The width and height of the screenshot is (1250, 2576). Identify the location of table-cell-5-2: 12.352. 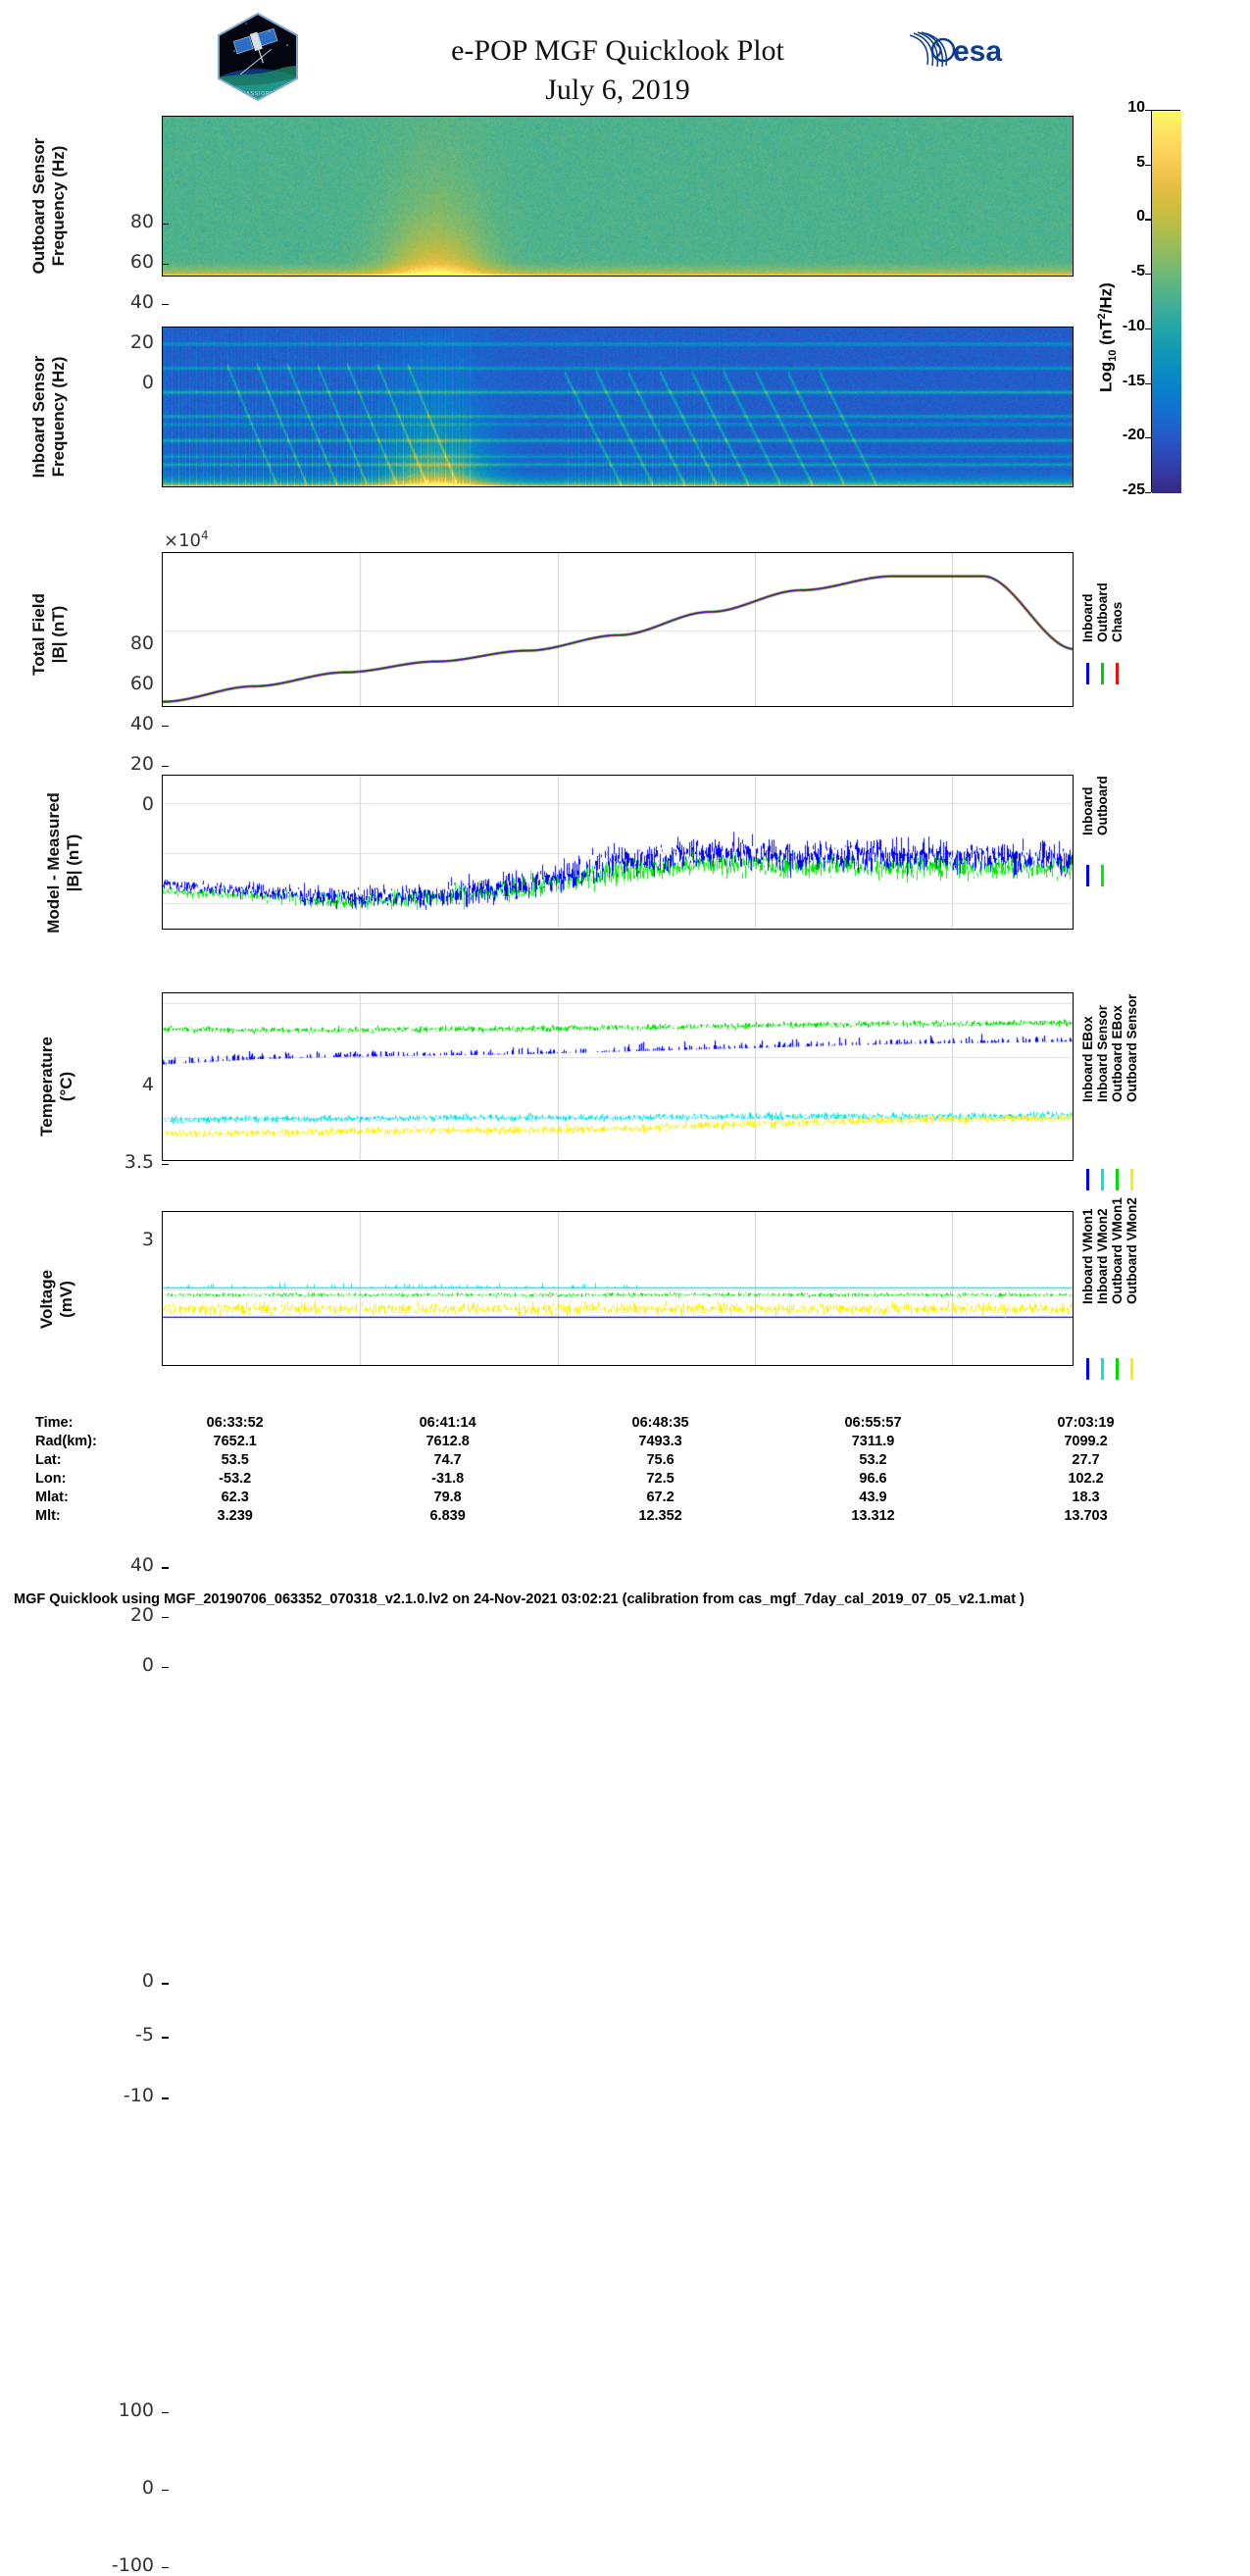
(660, 1515).